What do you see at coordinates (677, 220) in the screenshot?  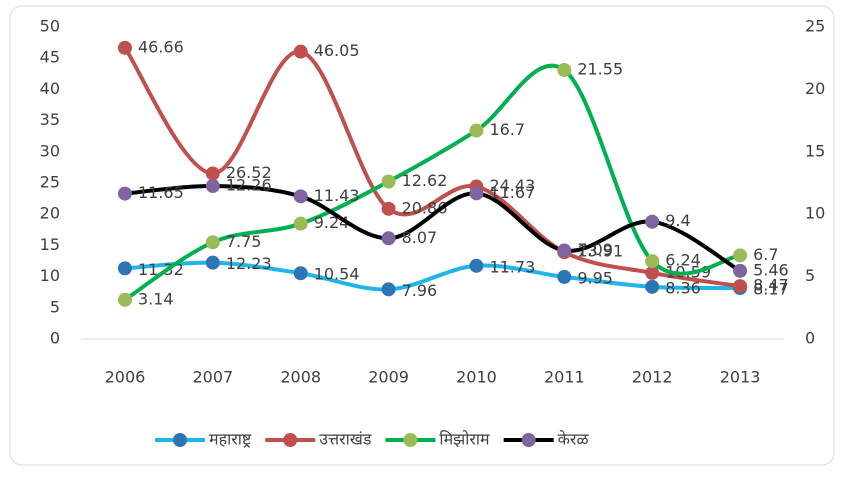 I see `data-label: 9.4` at bounding box center [677, 220].